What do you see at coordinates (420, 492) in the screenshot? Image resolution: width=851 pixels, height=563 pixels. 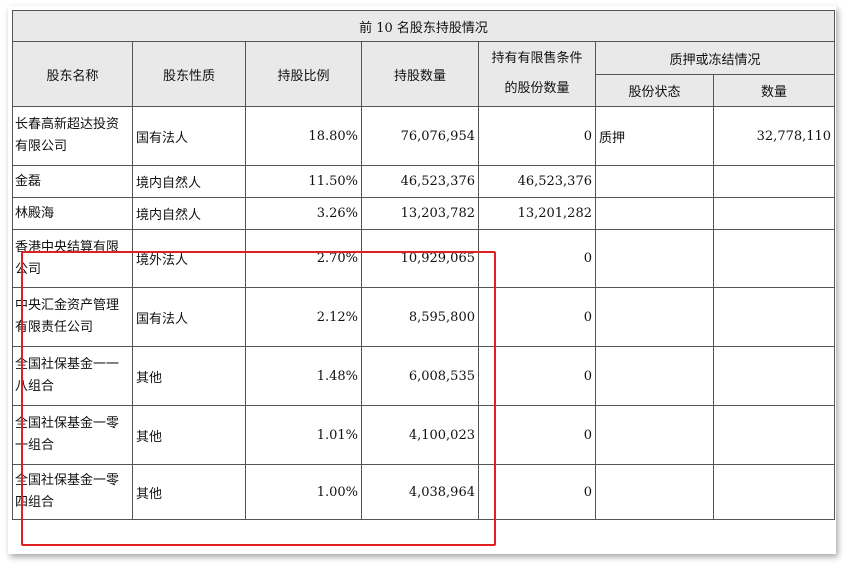 I see `cell-quantity: 4,038,964` at bounding box center [420, 492].